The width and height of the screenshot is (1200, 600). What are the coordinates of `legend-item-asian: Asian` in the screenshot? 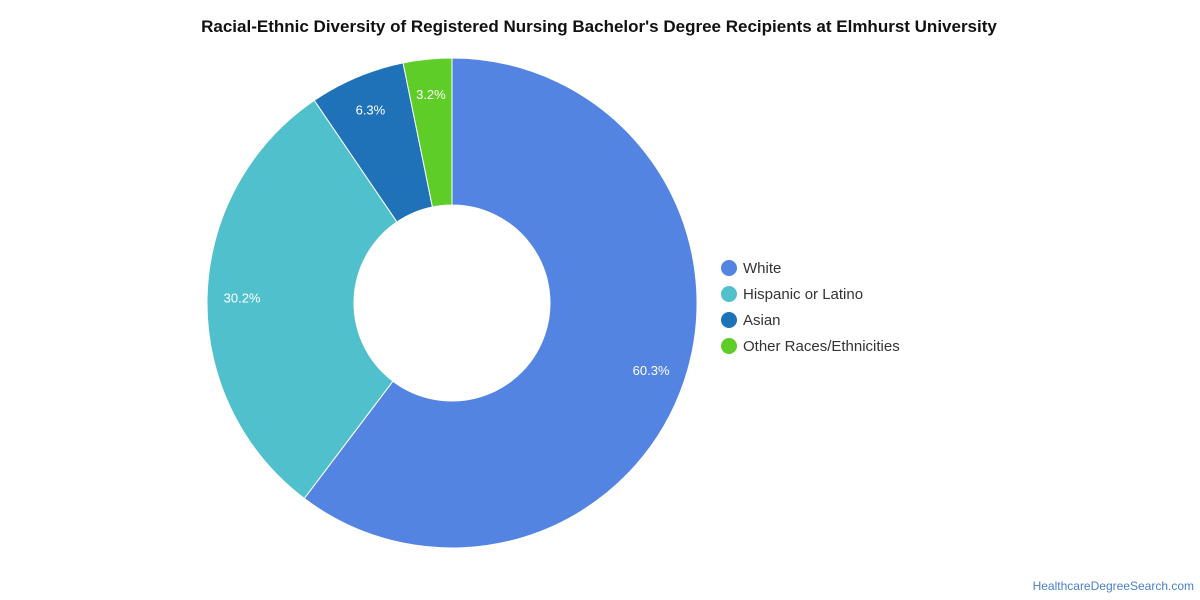 It's located at (810, 320).